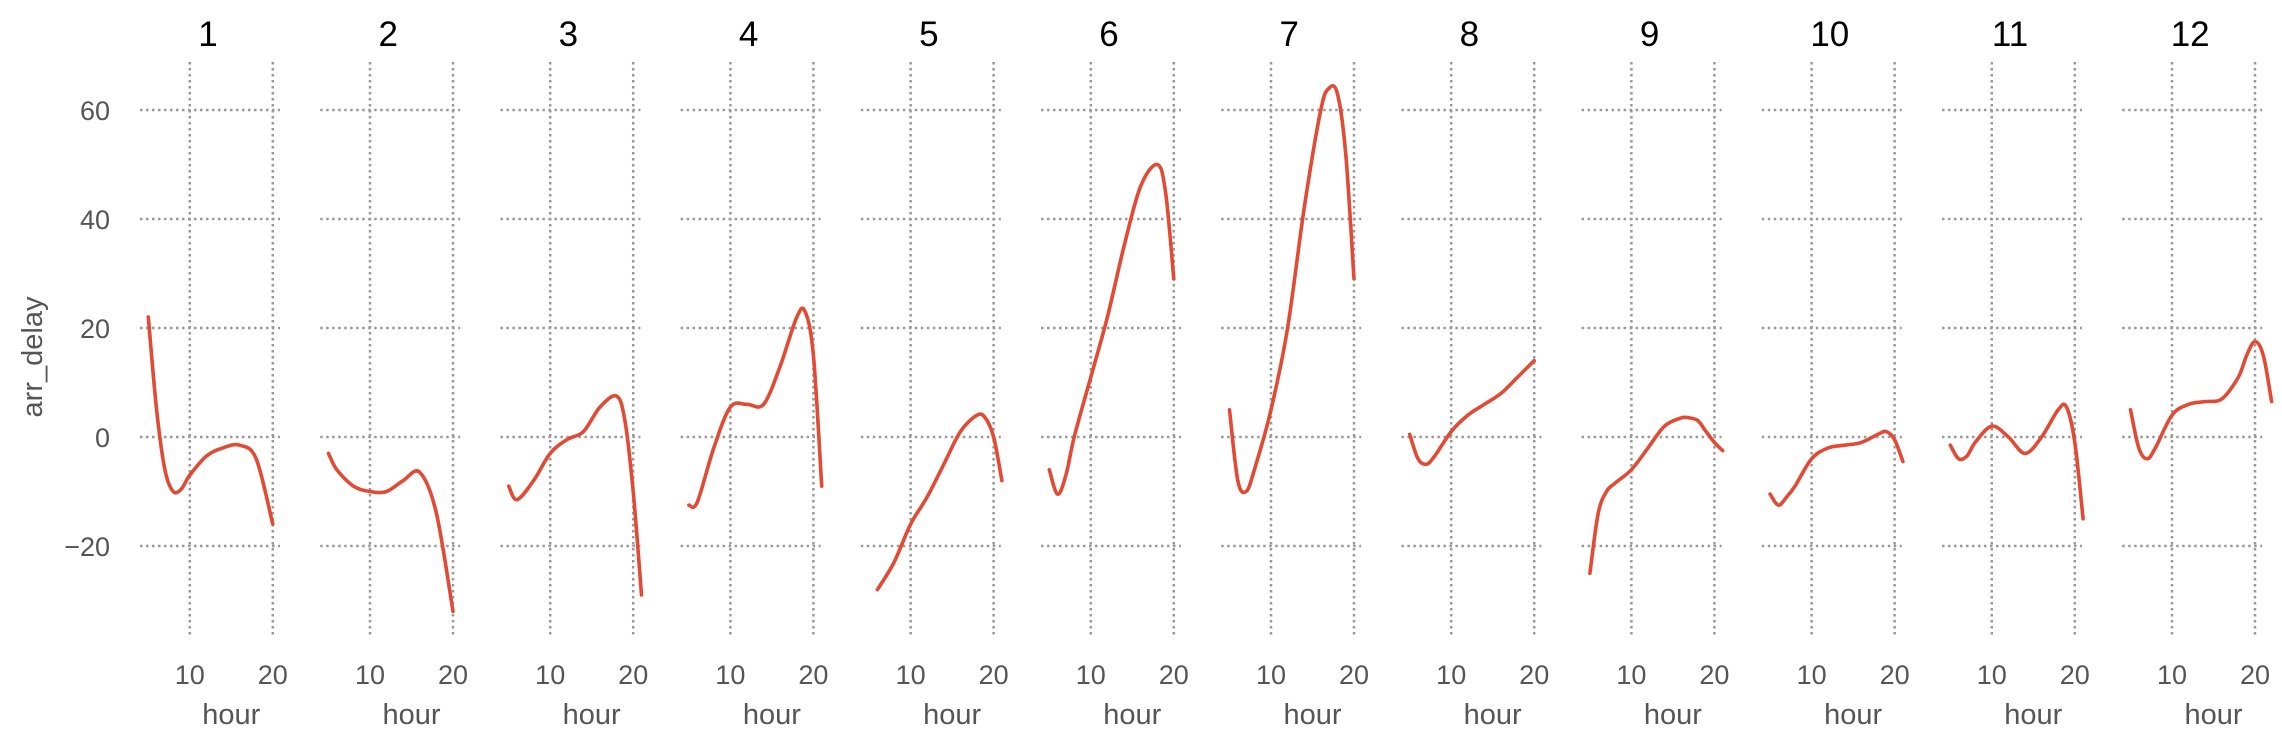  I want to click on facet-title: 9, so click(1649, 34).